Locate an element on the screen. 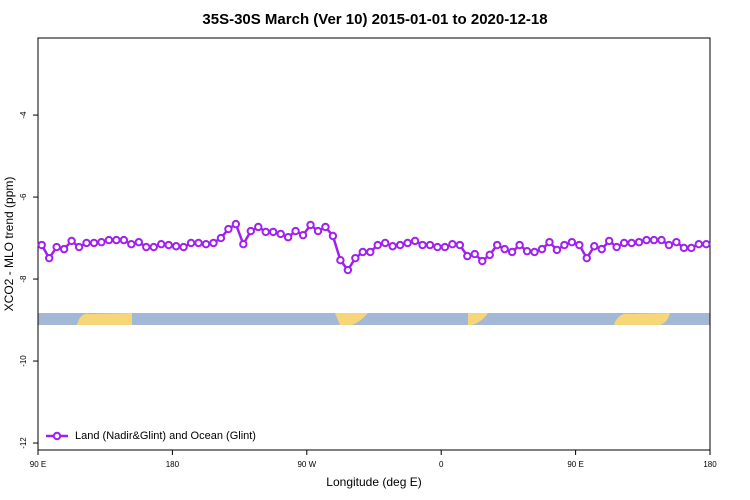  y-axis-label: XCO2 - MLO trend (ppm) is located at coordinates (9, 244).